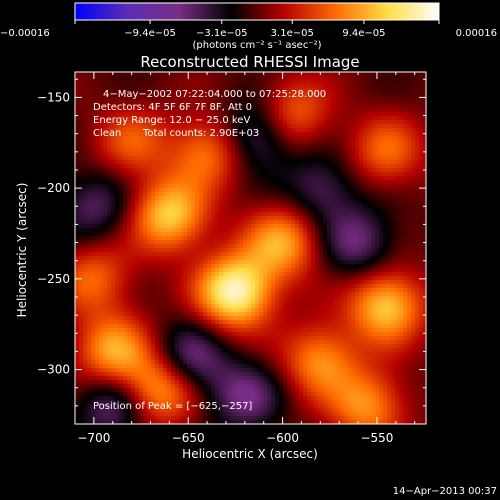 The height and width of the screenshot is (500, 500). What do you see at coordinates (171, 120) in the screenshot?
I see `annotation-energy-range: Energy Range: 12.0 − 25.0 keV` at bounding box center [171, 120].